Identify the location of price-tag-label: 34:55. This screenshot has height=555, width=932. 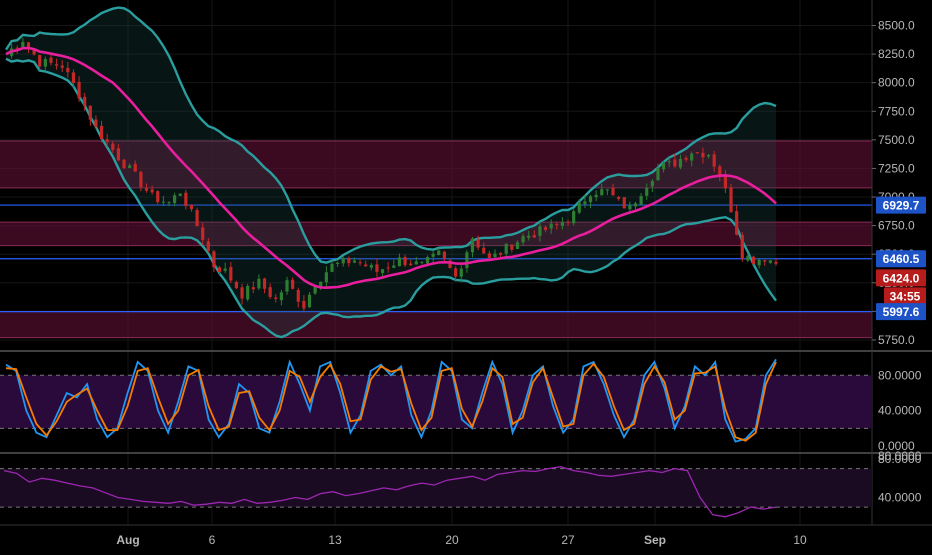
(905, 296).